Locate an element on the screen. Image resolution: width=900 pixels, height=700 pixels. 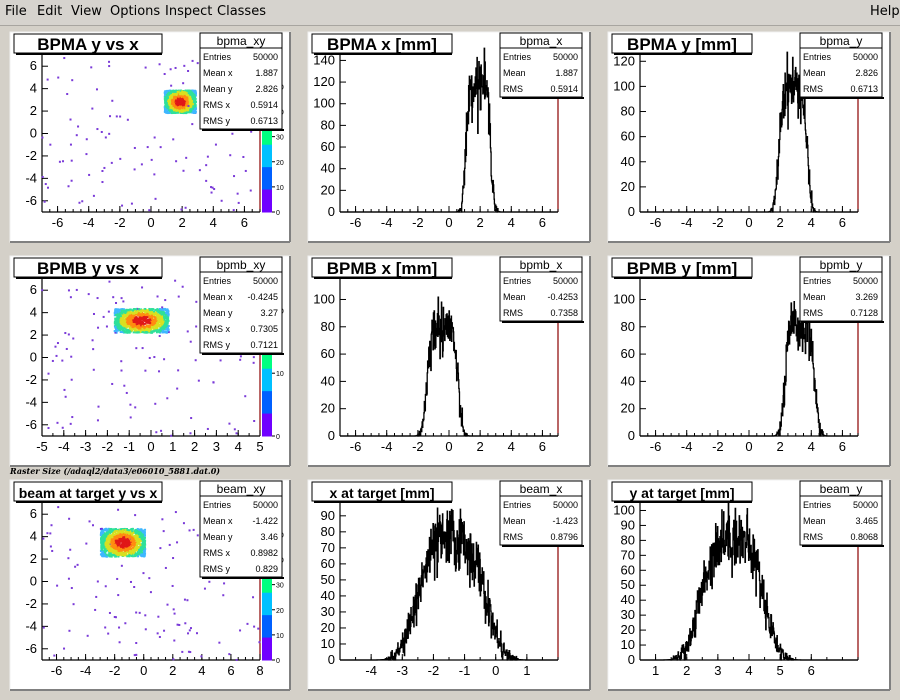
menu-file: File is located at coordinates (16, 11).